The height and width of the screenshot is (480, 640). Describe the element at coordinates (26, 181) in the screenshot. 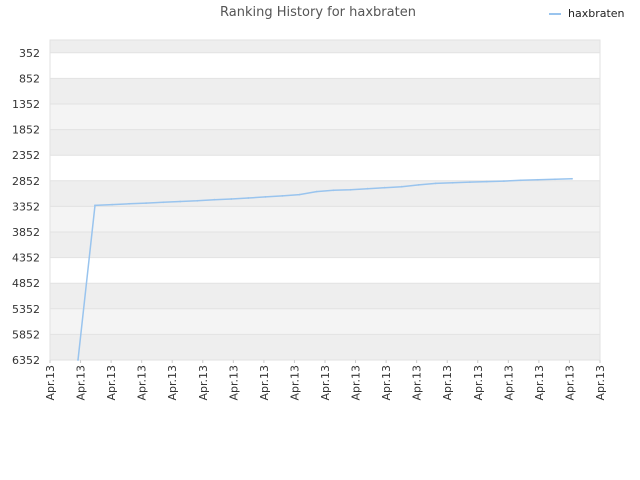

I see `y-tick-label: 2852` at that location.